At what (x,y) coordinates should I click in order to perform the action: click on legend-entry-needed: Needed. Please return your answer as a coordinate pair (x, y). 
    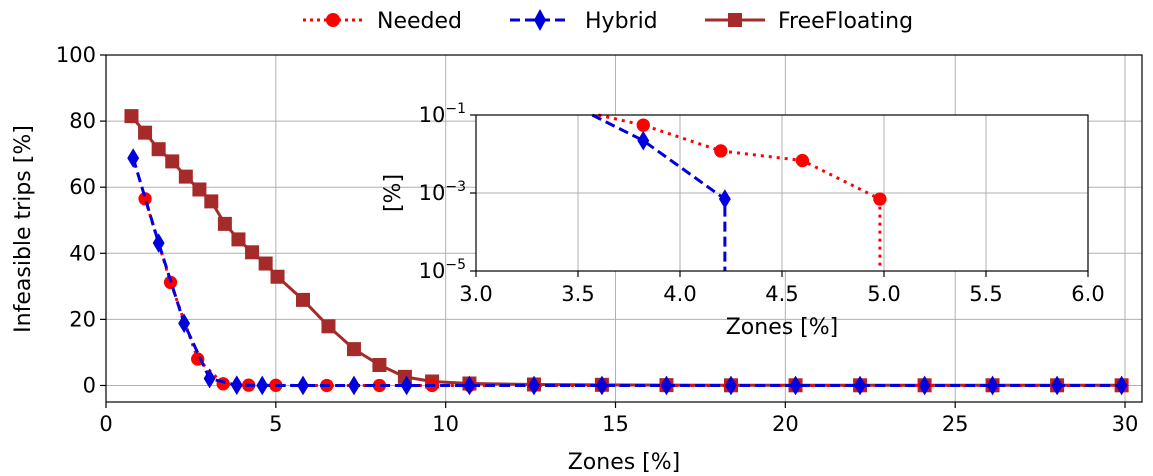
    Looking at the image, I should click on (382, 21).